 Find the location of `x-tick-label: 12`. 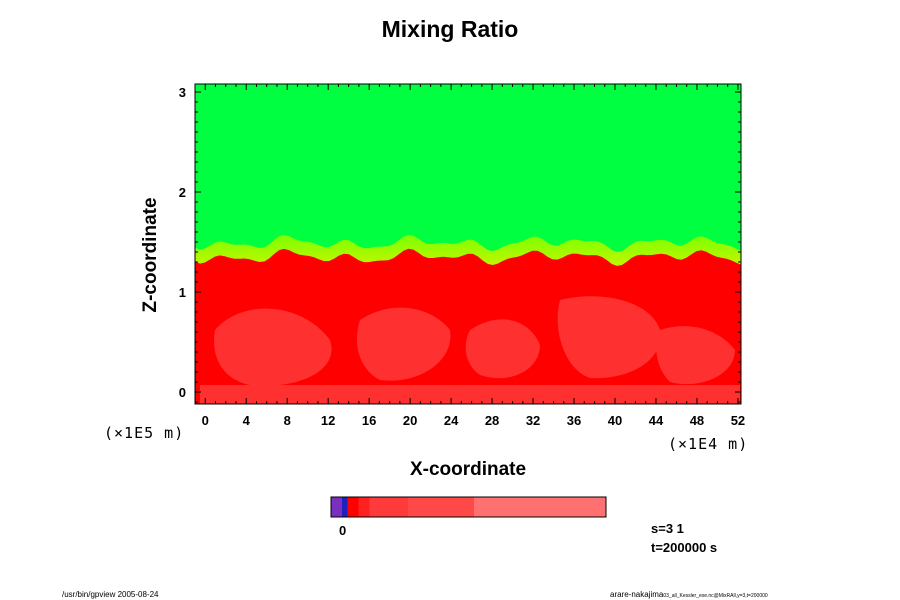

x-tick-label: 12 is located at coordinates (328, 420).